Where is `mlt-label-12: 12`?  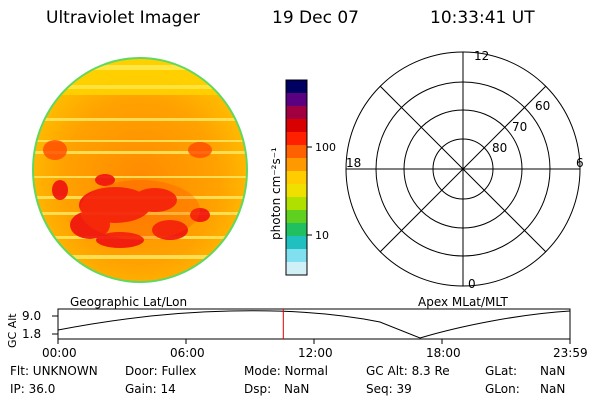
mlt-label-12: 12 is located at coordinates (481, 56).